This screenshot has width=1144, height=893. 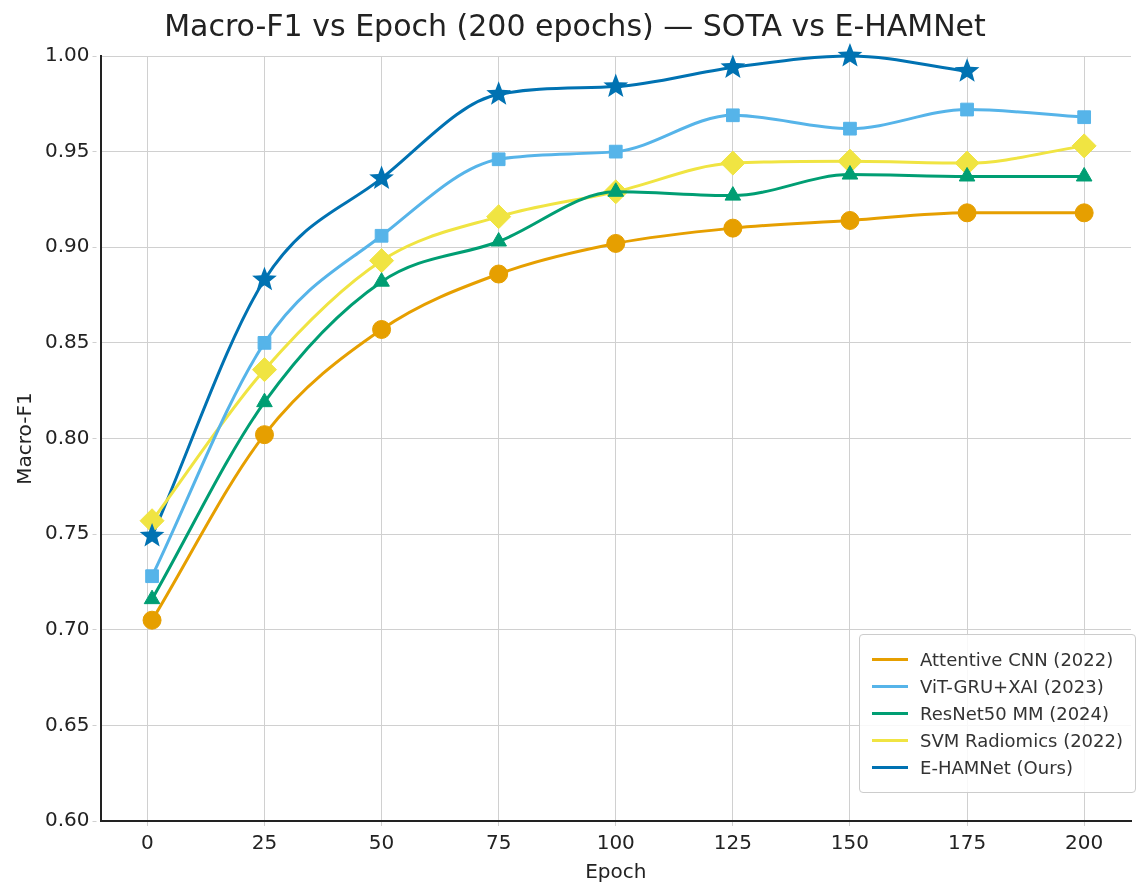 I want to click on x-tick-label: 150, so click(x=850, y=842).